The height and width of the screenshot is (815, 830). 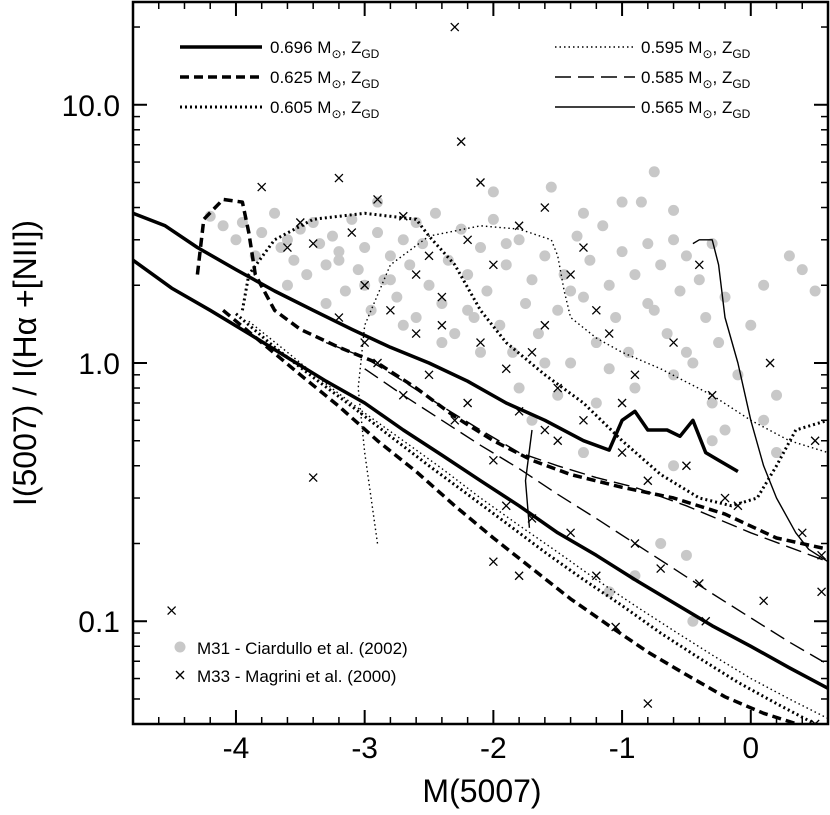 What do you see at coordinates (180, 675) in the screenshot?
I see `legend-m33-marker` at bounding box center [180, 675].